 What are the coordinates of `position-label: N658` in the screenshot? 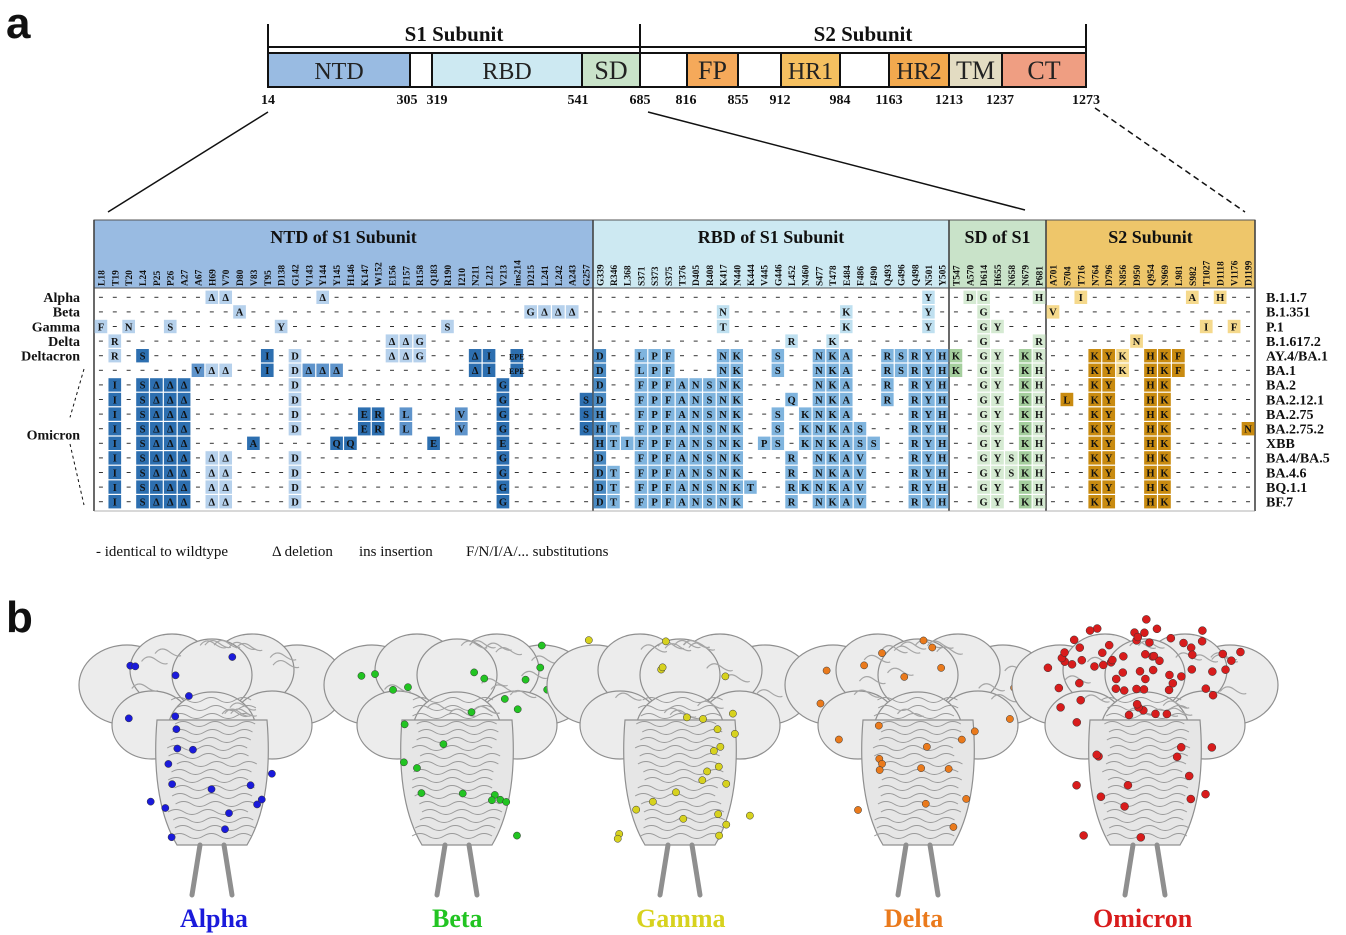 It's located at (1013, 275).